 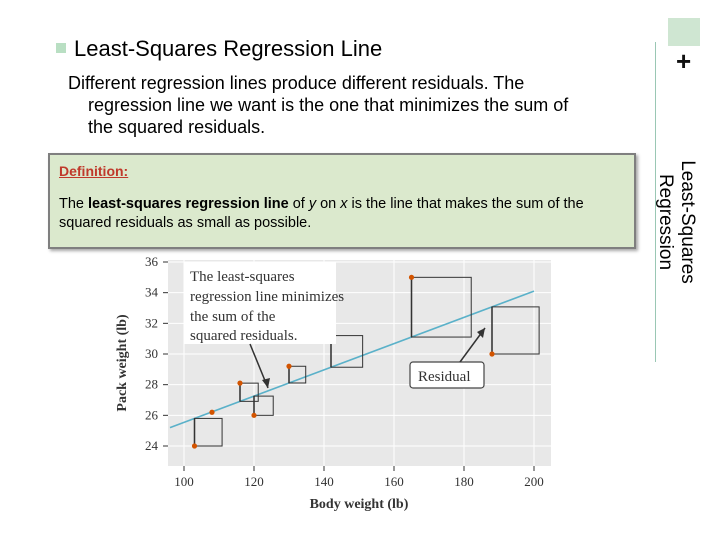 I want to click on y-axis-label: Pack weight (lb), so click(x=122, y=363).